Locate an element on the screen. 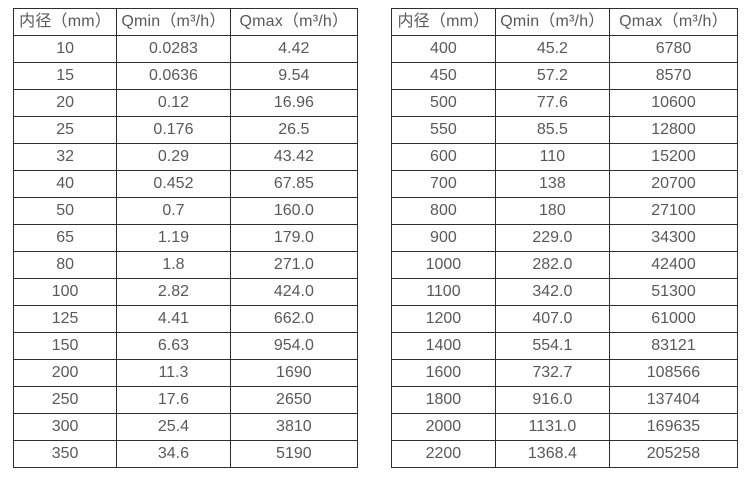 The height and width of the screenshot is (483, 750). table-cell: 160.0 is located at coordinates (294, 211).